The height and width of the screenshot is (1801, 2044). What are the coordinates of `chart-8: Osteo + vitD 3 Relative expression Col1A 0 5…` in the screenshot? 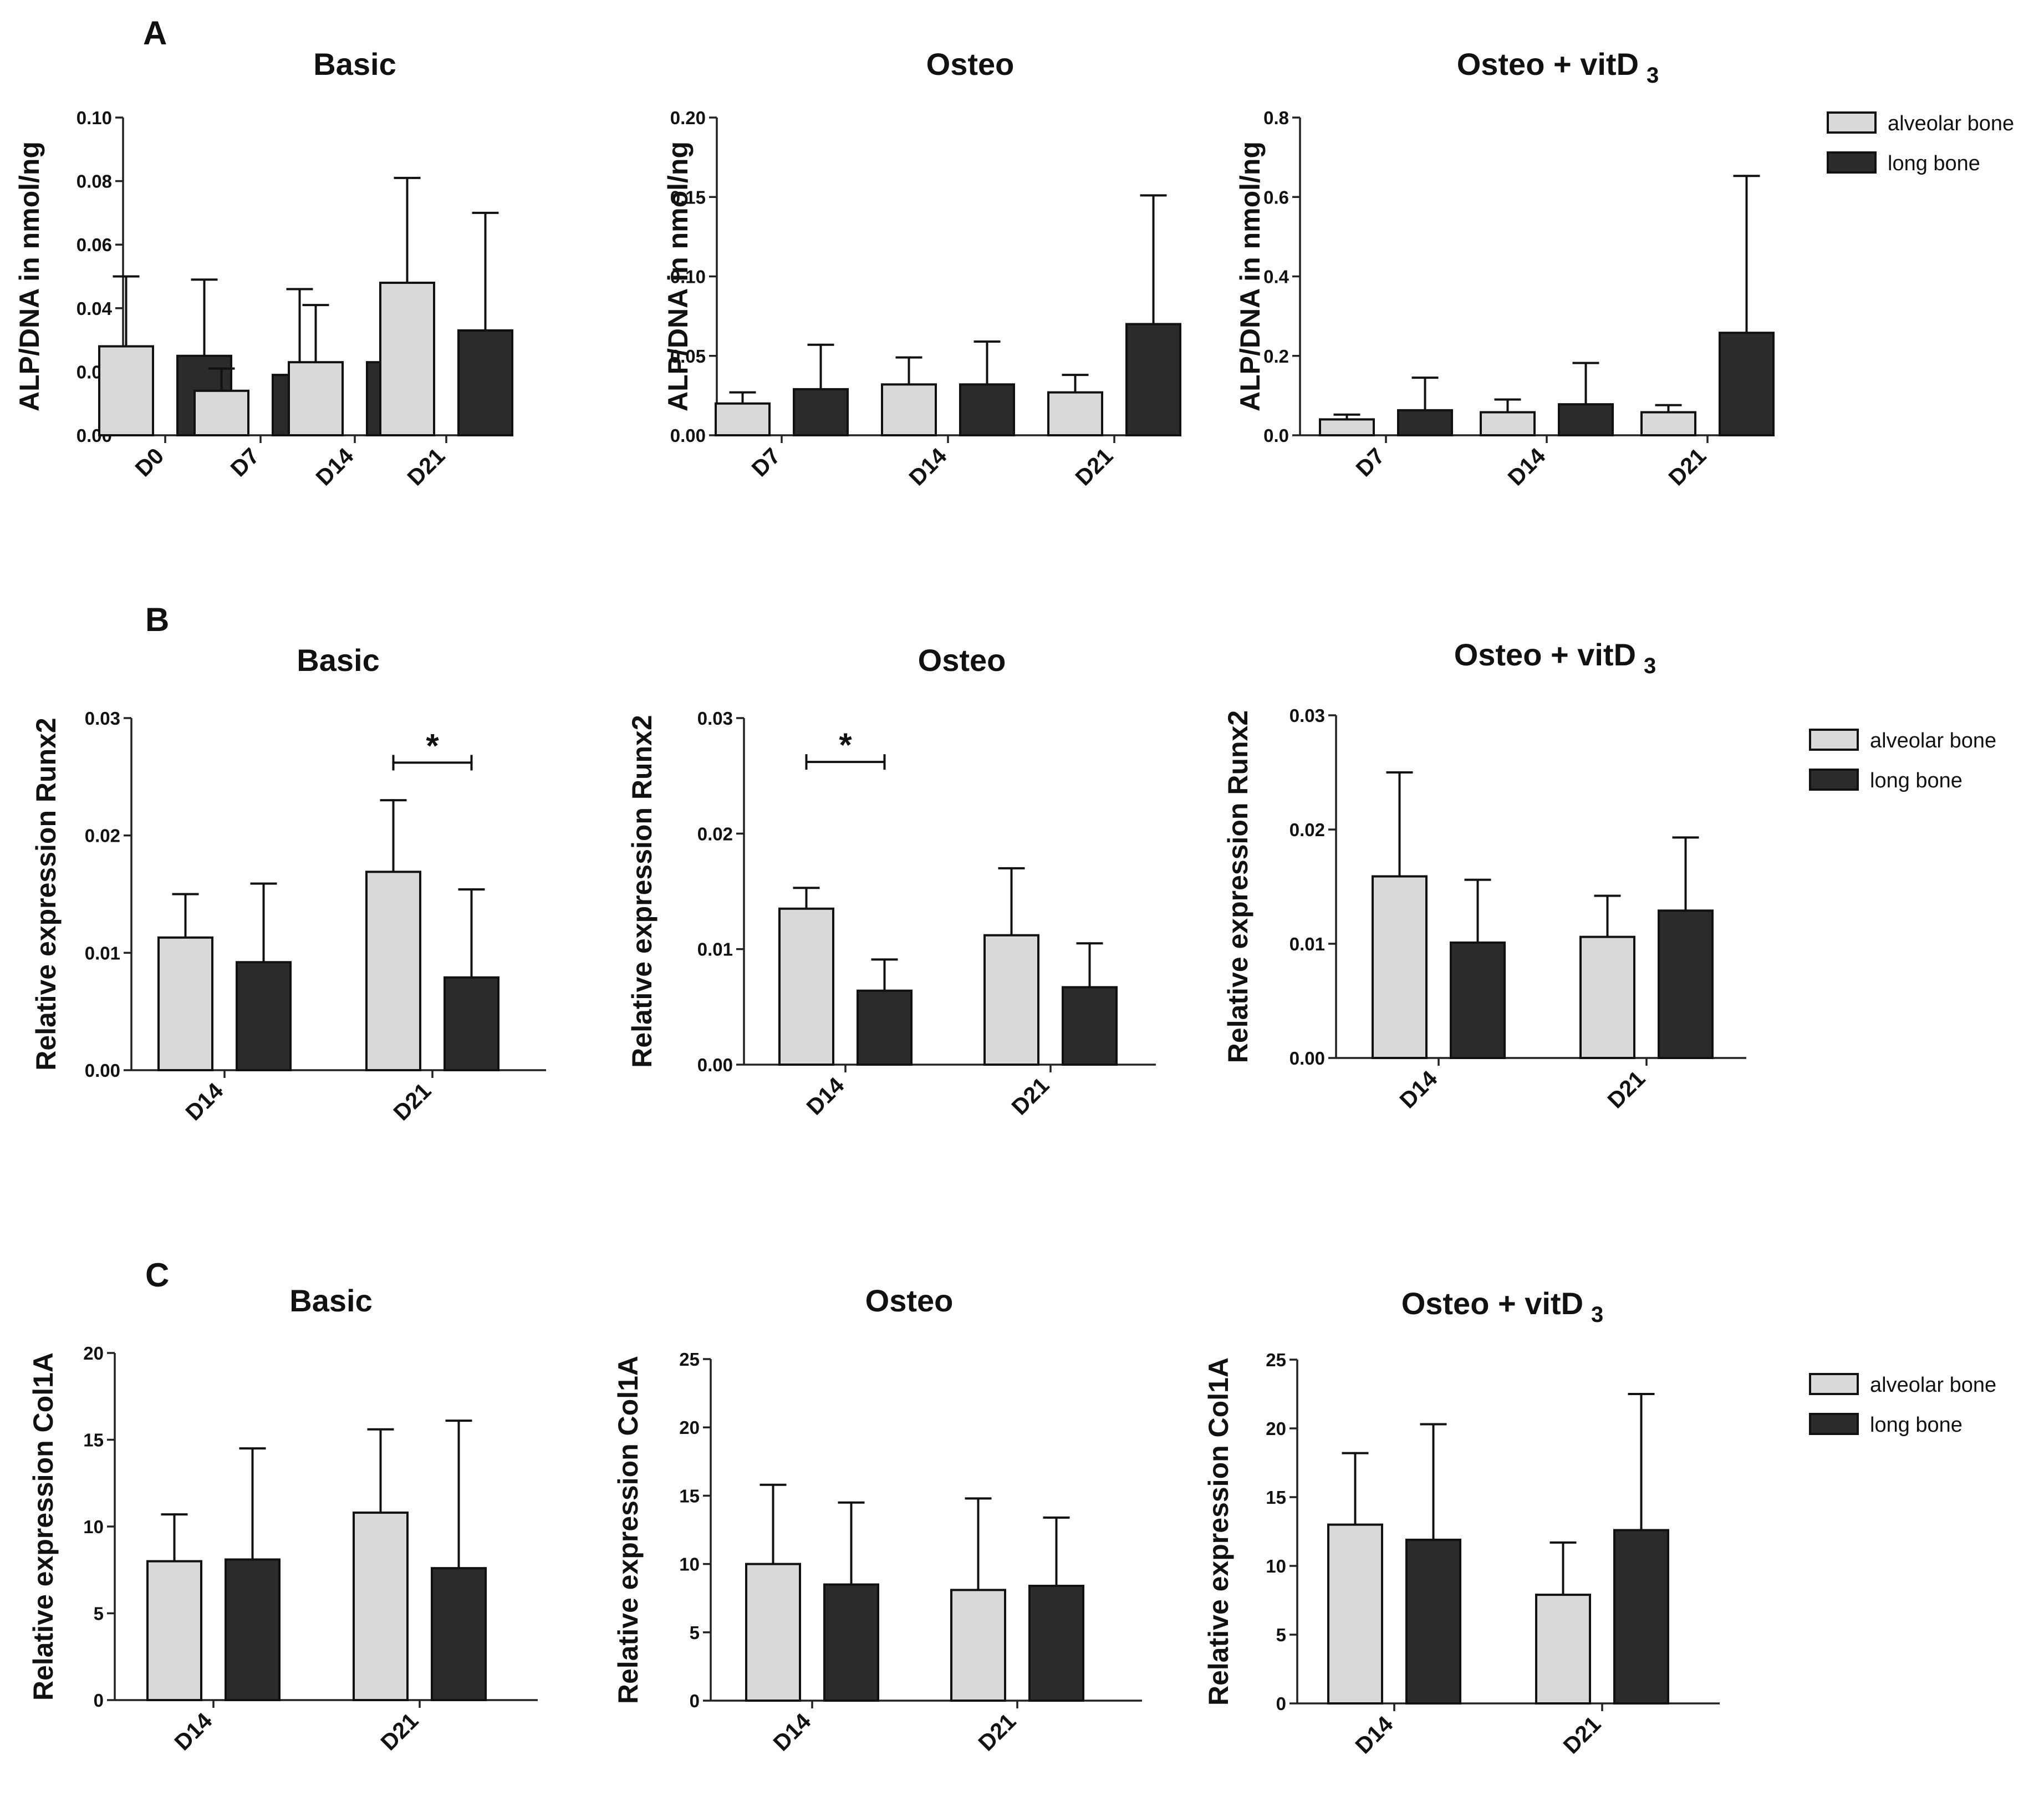 It's located at (1599, 1523).